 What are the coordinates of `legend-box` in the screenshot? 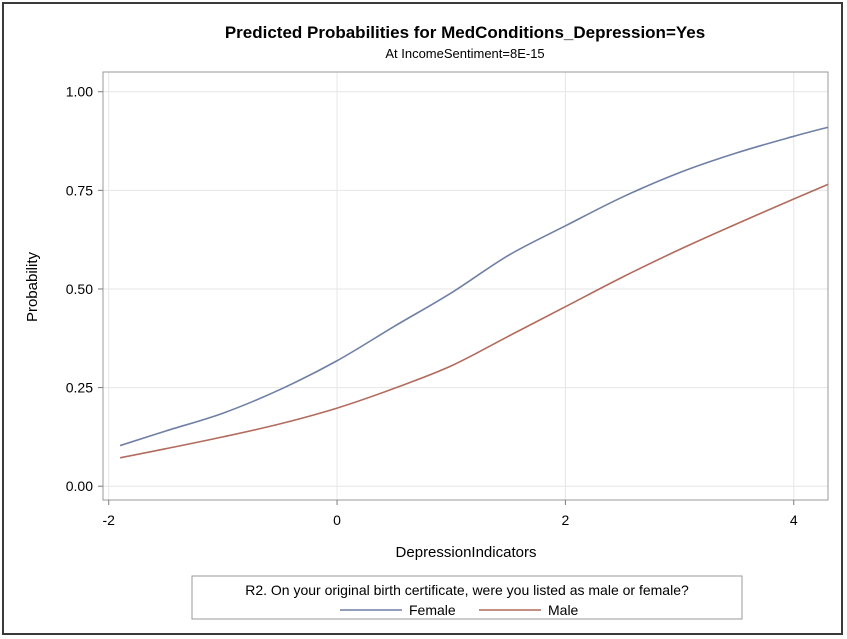 It's located at (467, 597).